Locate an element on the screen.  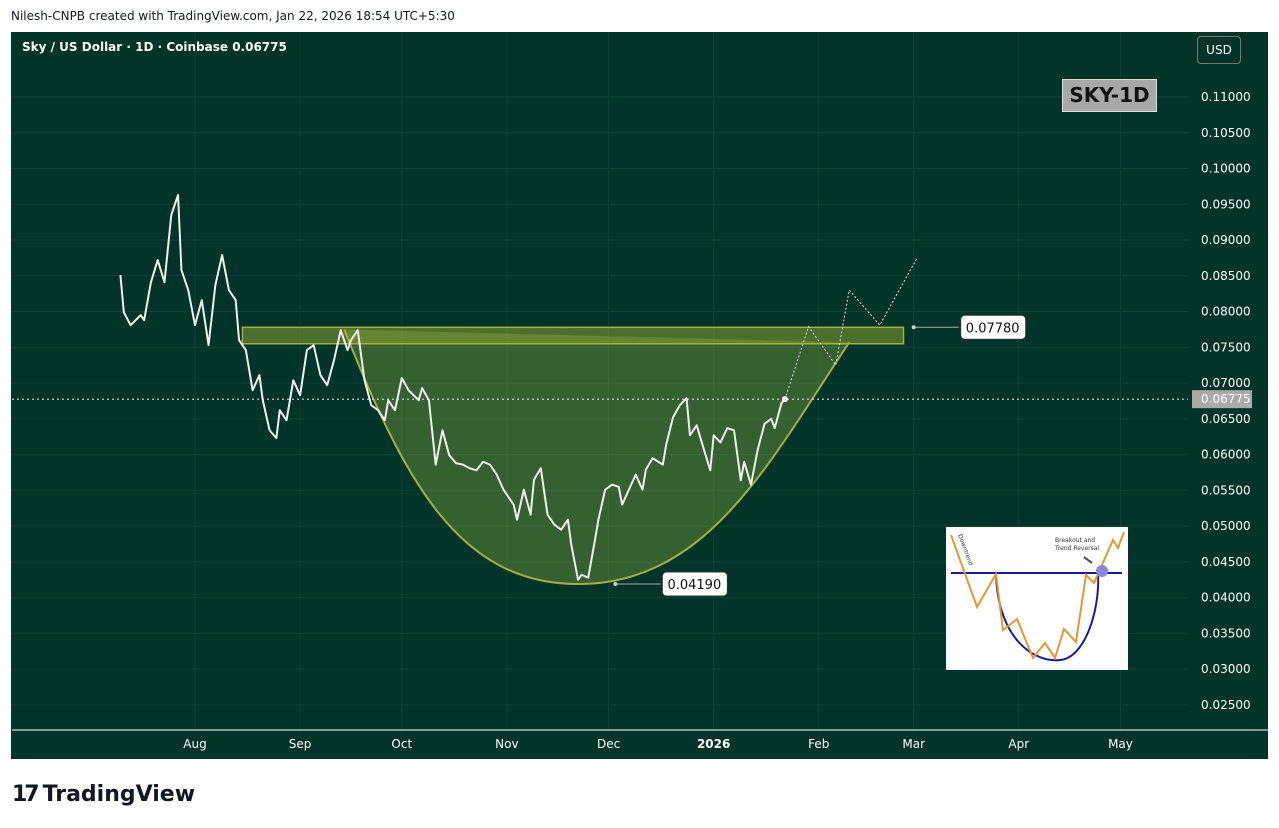
y-tick-label: 0.09000 is located at coordinates (1226, 240).